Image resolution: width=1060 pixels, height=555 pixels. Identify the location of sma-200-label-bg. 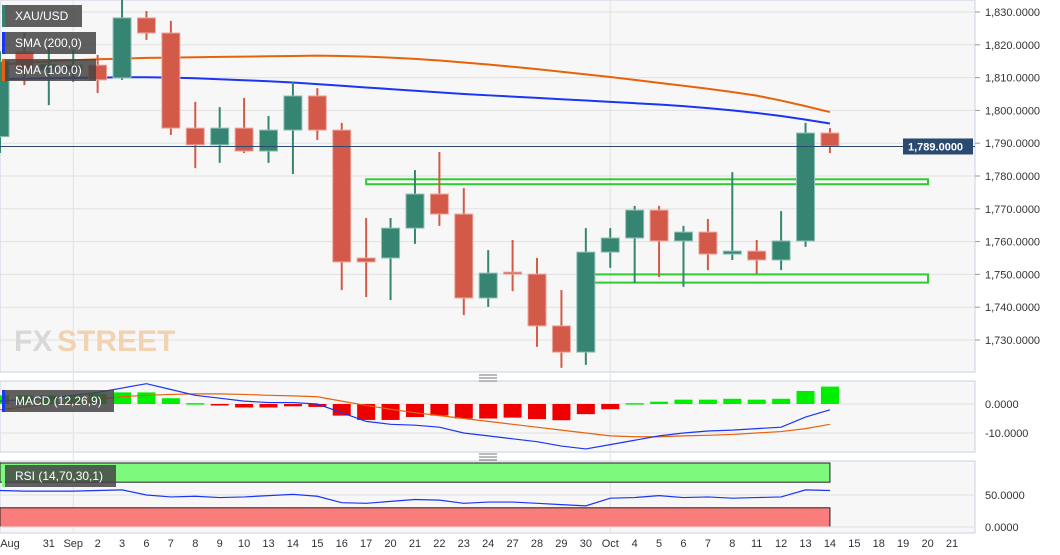
(49, 43).